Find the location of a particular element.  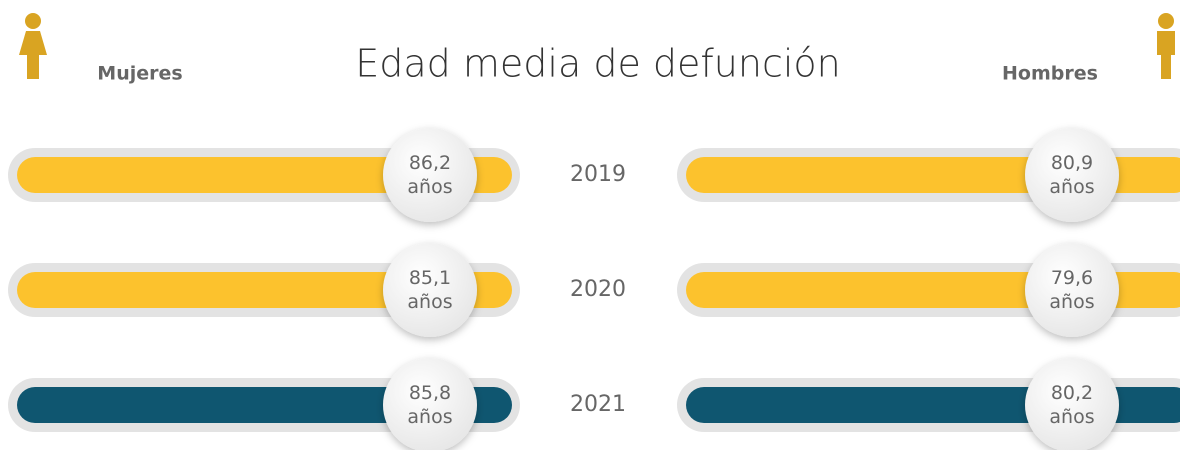

value-label: 80,9 años is located at coordinates (1071, 175).